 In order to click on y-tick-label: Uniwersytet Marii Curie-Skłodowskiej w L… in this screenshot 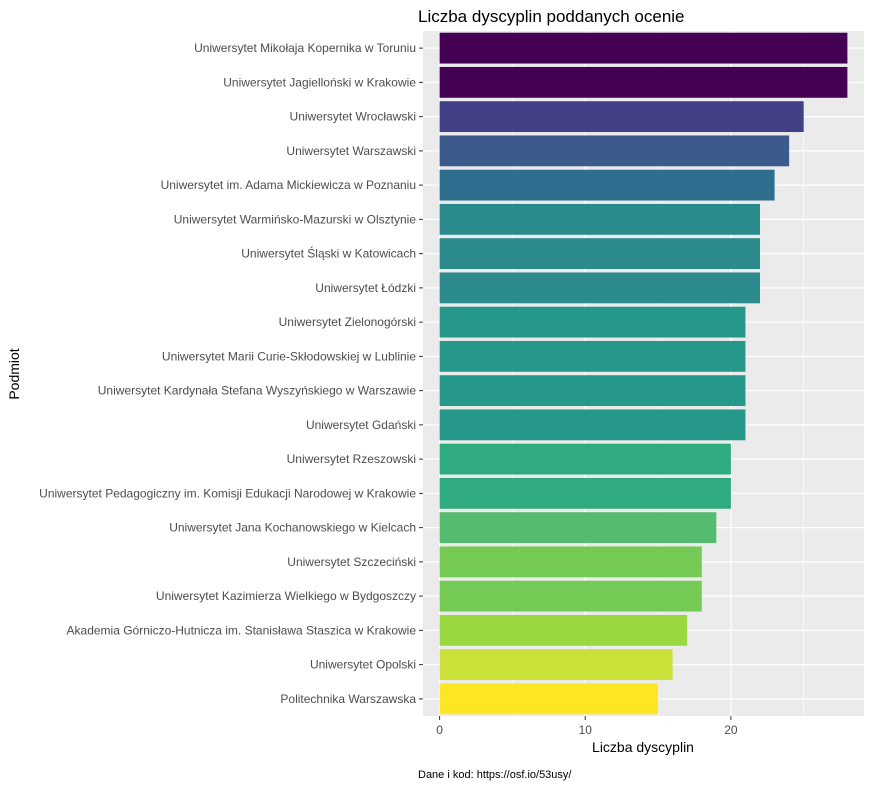, I will do `click(289, 356)`.